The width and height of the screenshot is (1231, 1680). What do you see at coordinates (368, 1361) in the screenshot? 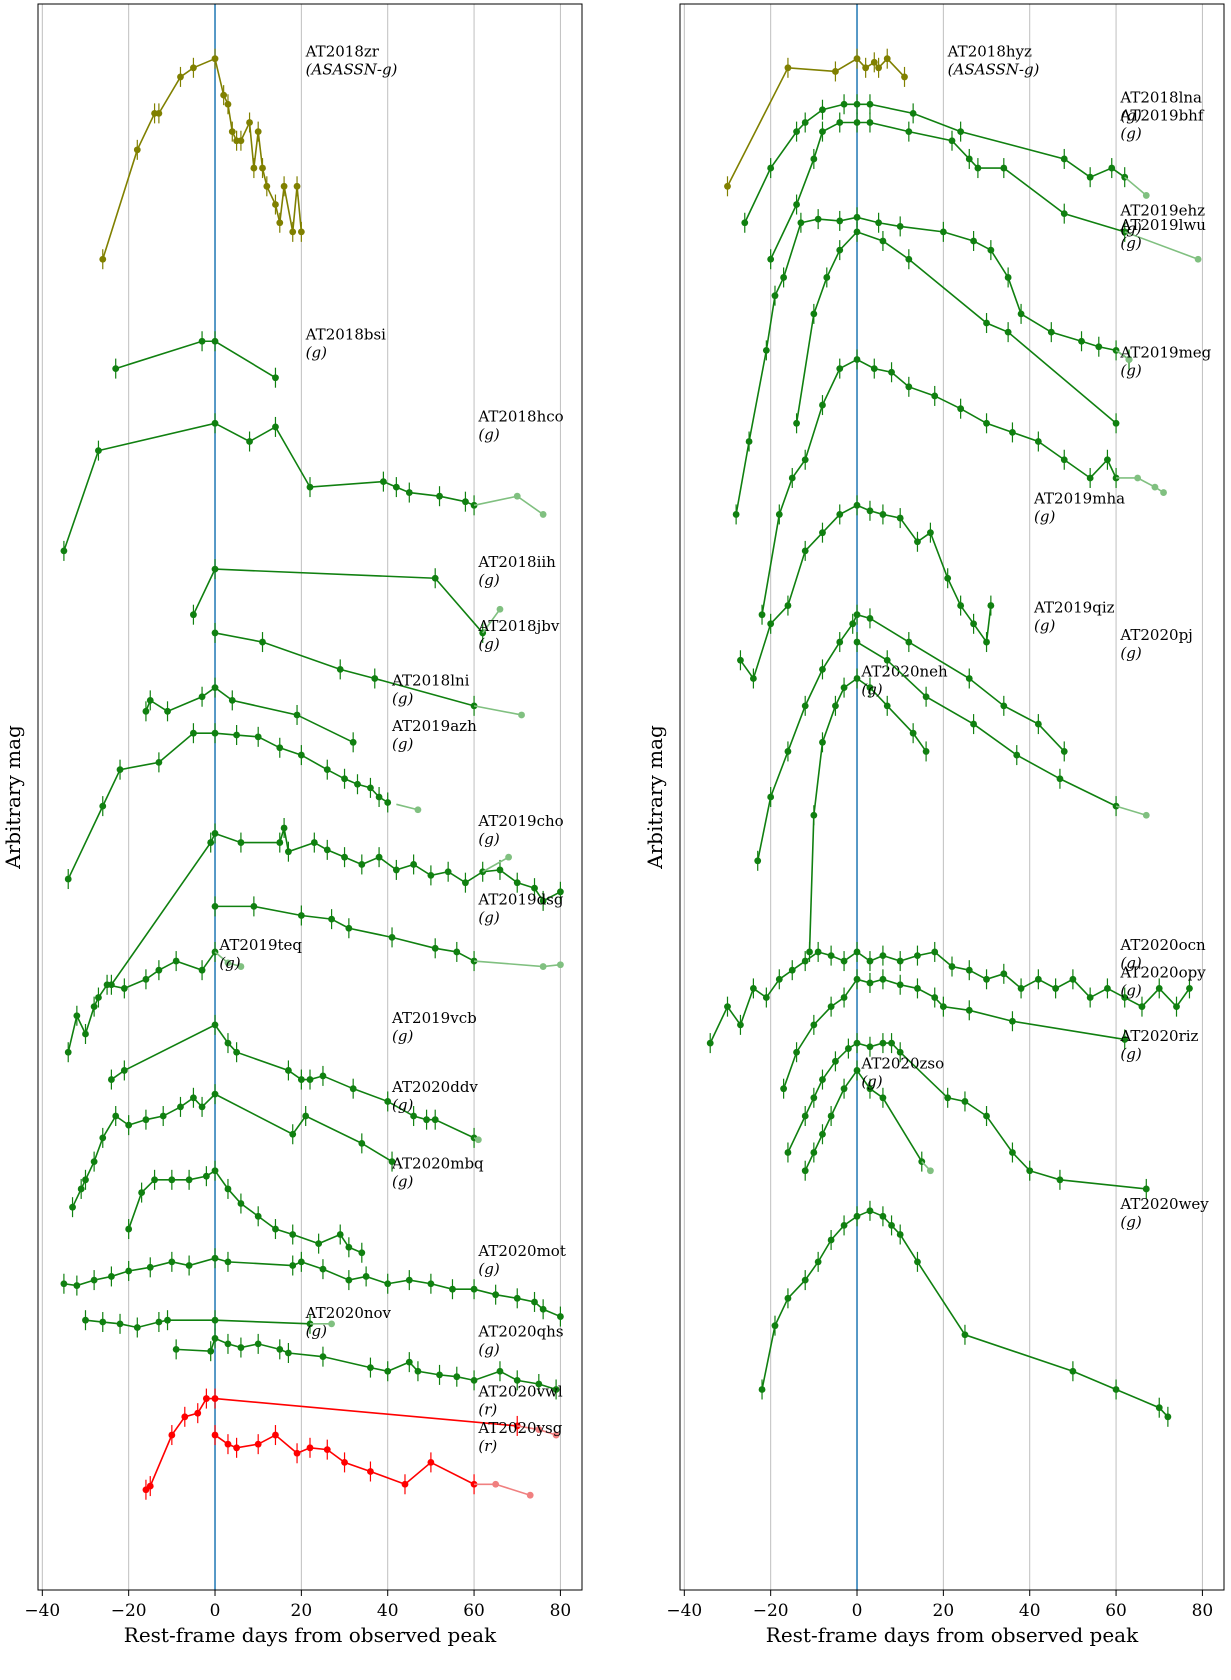
I see `series-AT2020qhs: AT2020qhs(g)` at bounding box center [368, 1361].